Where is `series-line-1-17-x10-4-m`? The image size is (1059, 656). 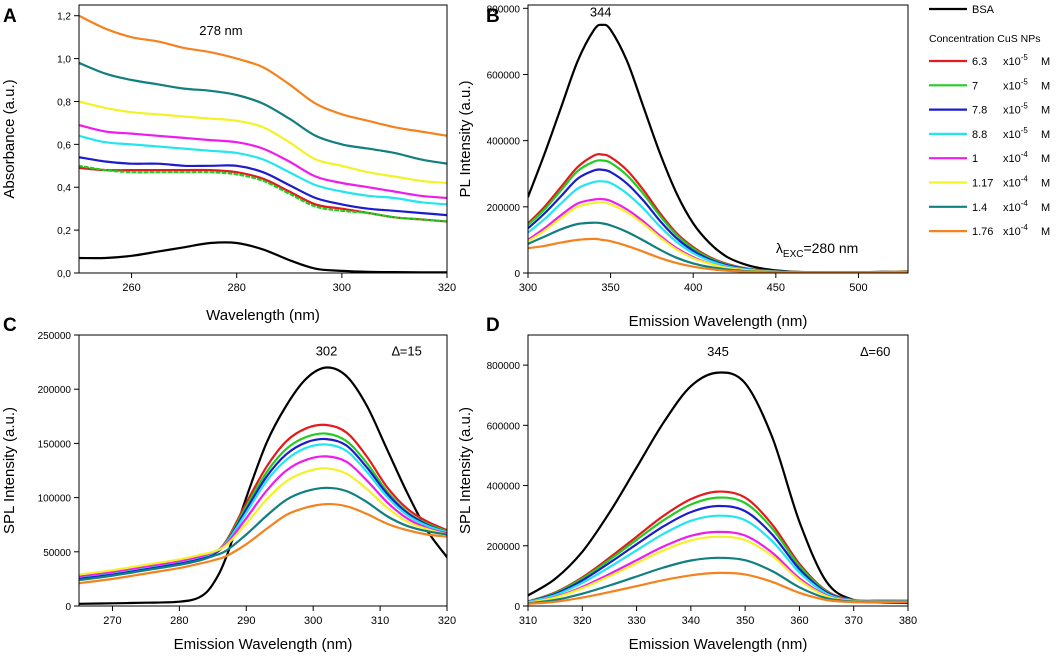
series-line-1-17-x10-4-m is located at coordinates (263, 521).